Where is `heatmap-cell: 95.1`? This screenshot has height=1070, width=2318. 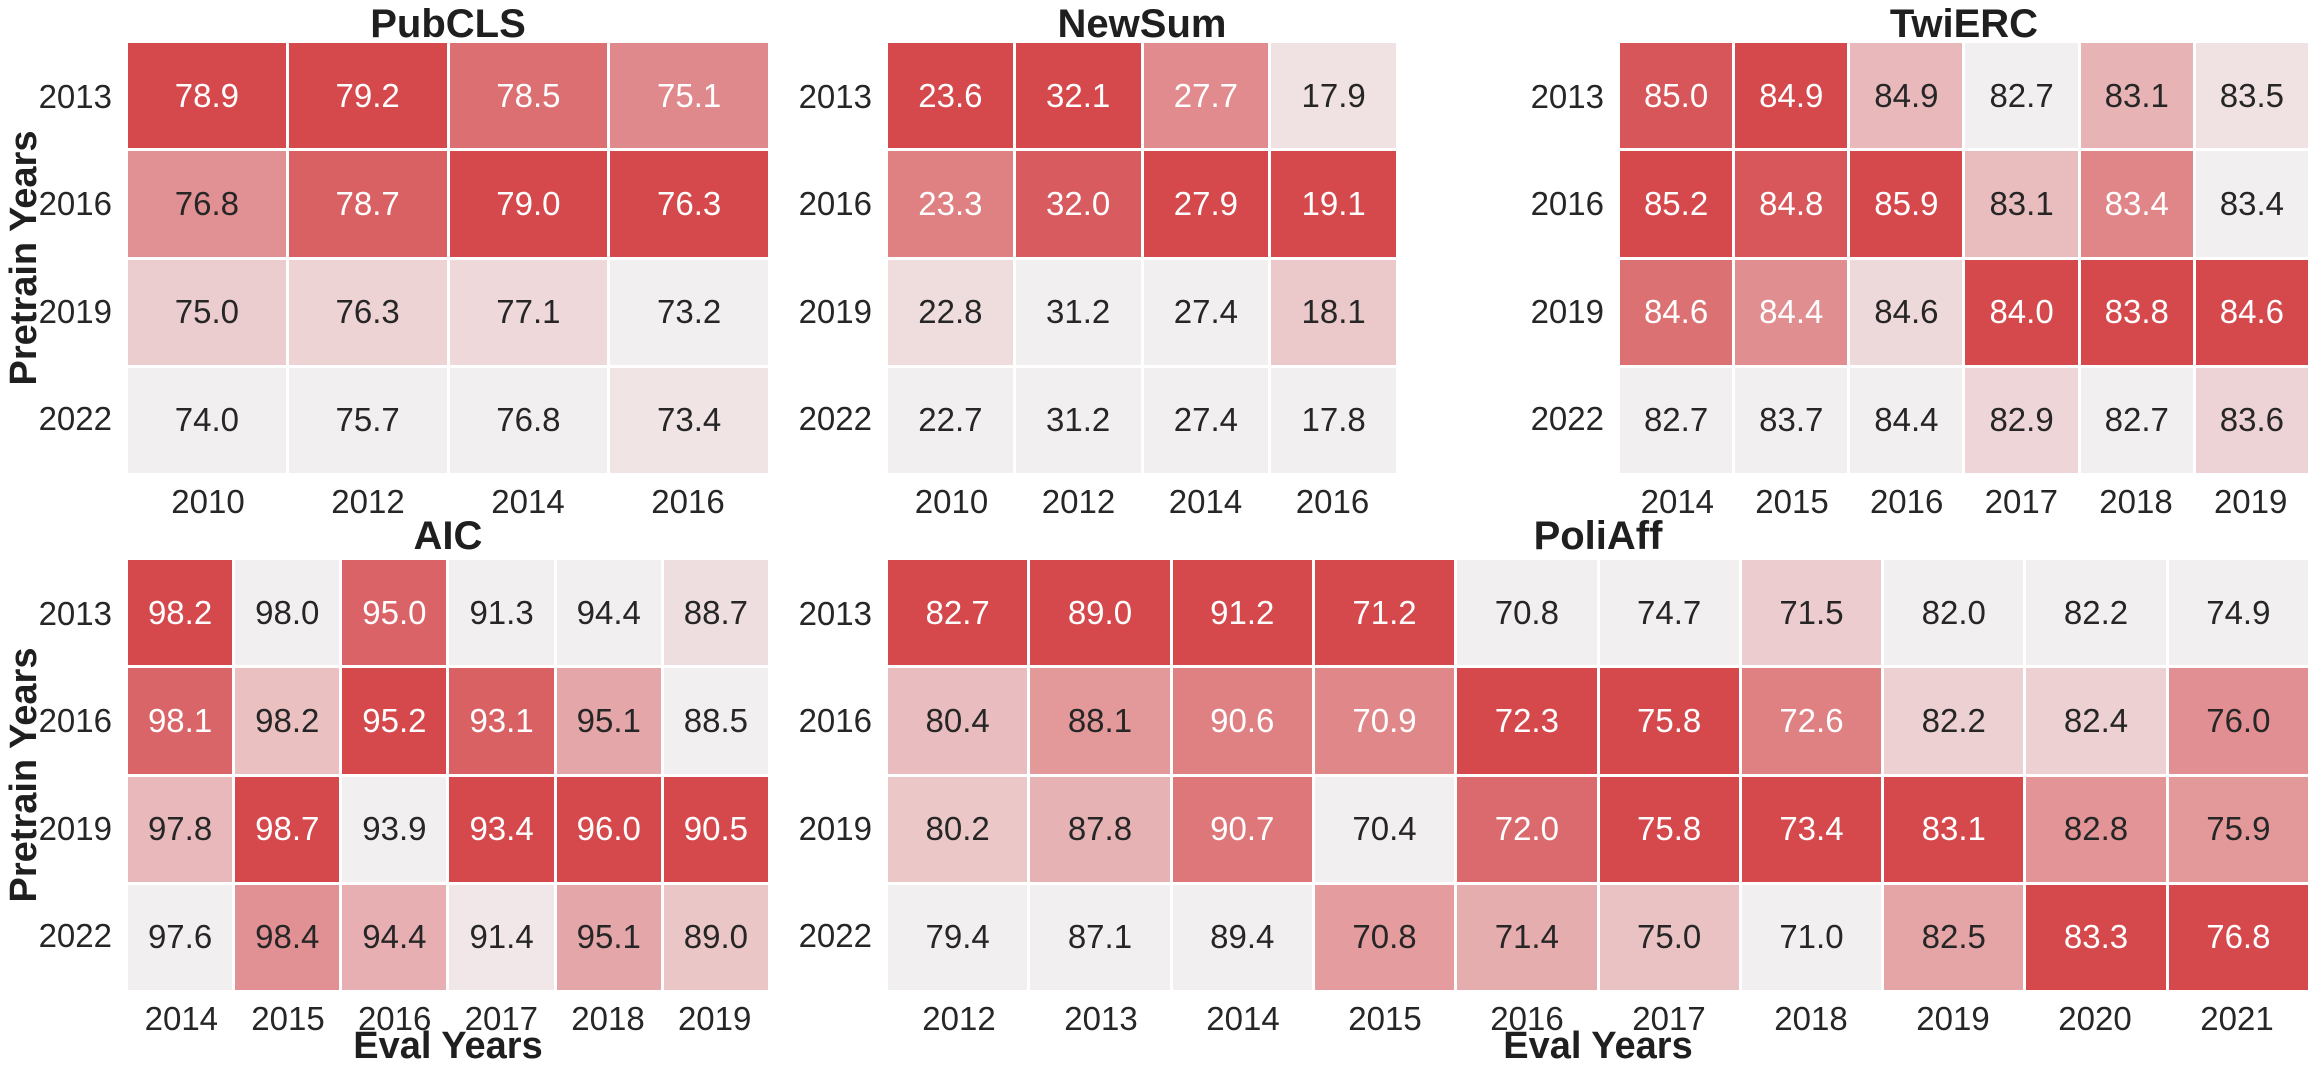 heatmap-cell: 95.1 is located at coordinates (608, 937).